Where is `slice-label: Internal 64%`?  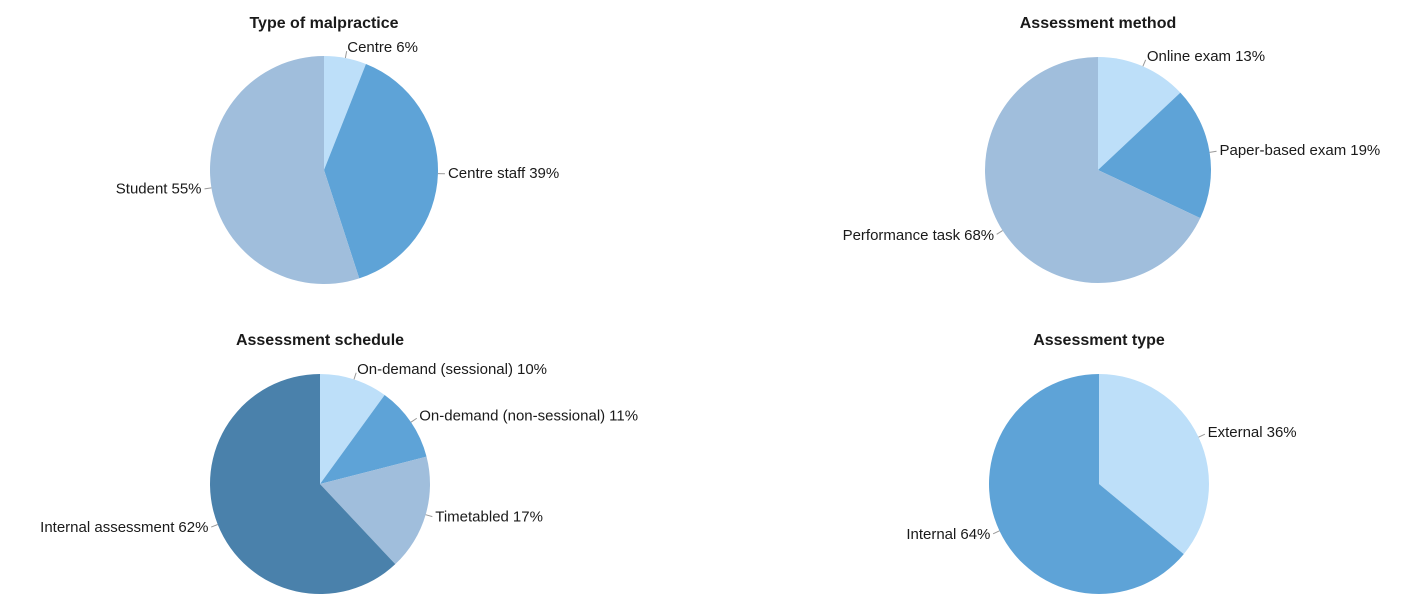
slice-label: Internal 64% is located at coordinates (948, 534).